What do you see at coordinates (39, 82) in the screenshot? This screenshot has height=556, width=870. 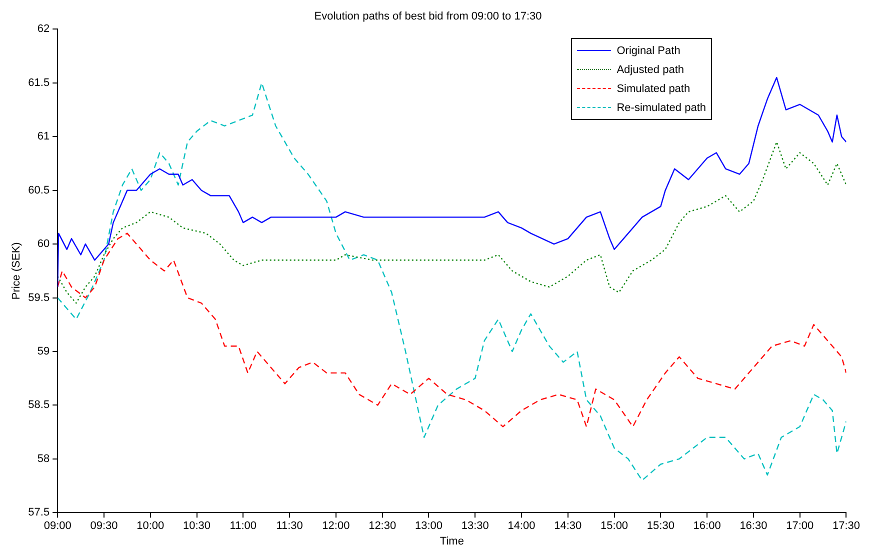 I see `y-tick-label: 61.5` at bounding box center [39, 82].